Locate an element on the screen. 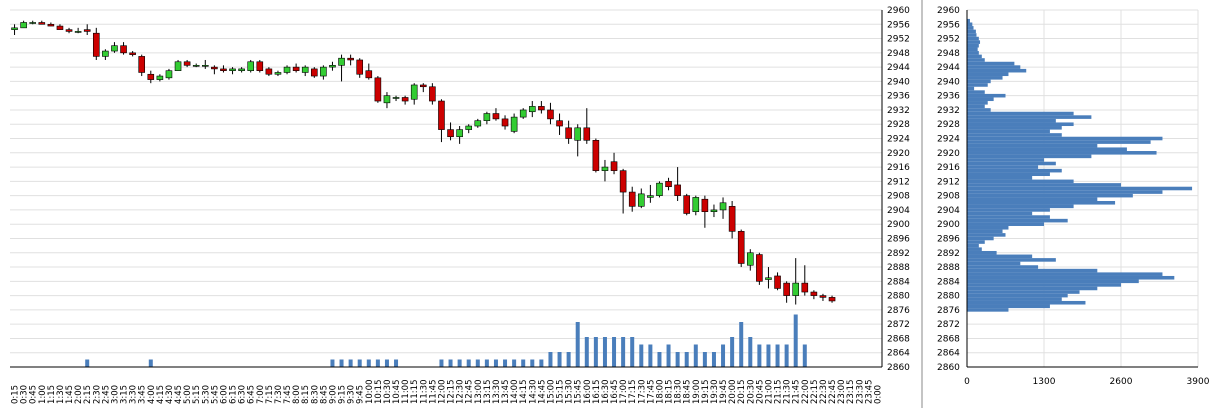 This screenshot has width=1212, height=412. time-tick-label: 23:15 is located at coordinates (851, 392).